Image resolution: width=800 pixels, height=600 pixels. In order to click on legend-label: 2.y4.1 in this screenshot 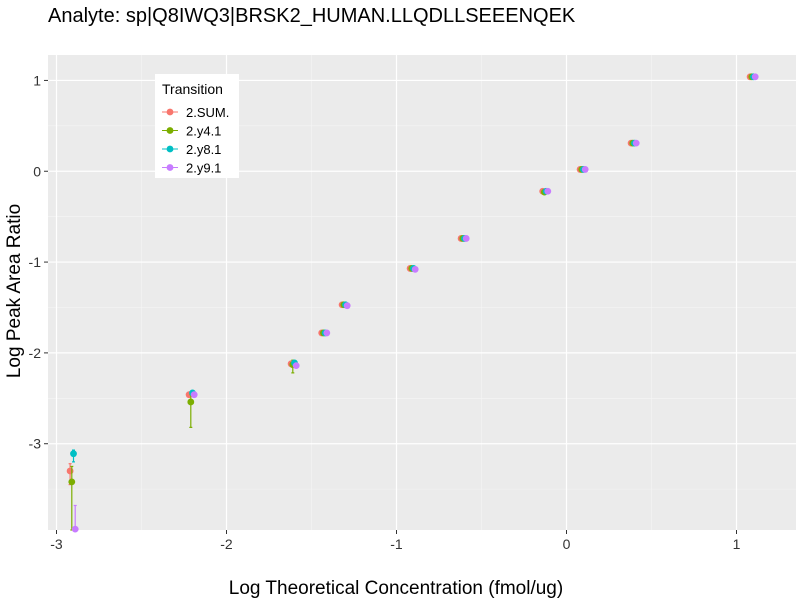, I will do `click(203, 131)`.